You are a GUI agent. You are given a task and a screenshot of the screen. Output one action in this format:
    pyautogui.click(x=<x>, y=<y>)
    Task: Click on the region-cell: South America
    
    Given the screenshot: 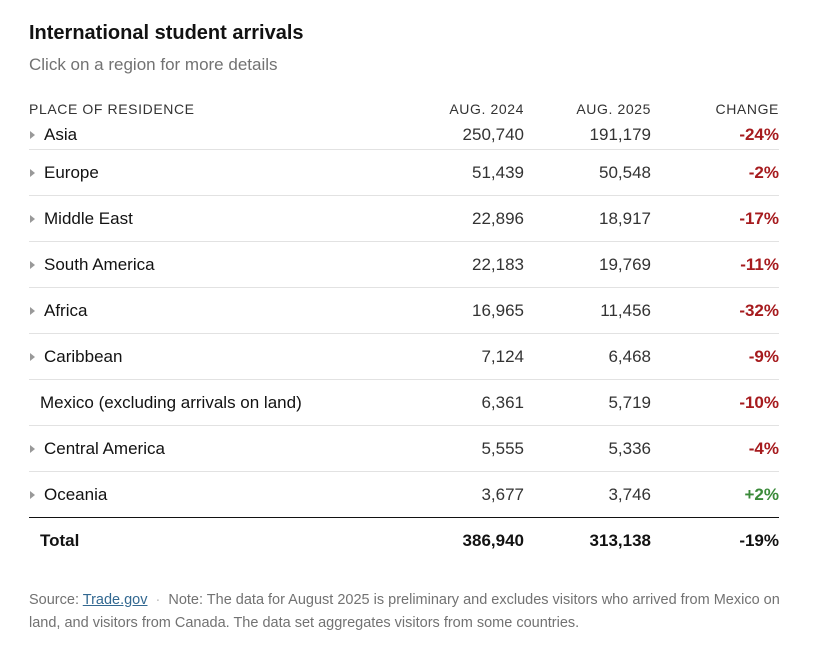 What is the action you would take?
    pyautogui.click(x=194, y=264)
    